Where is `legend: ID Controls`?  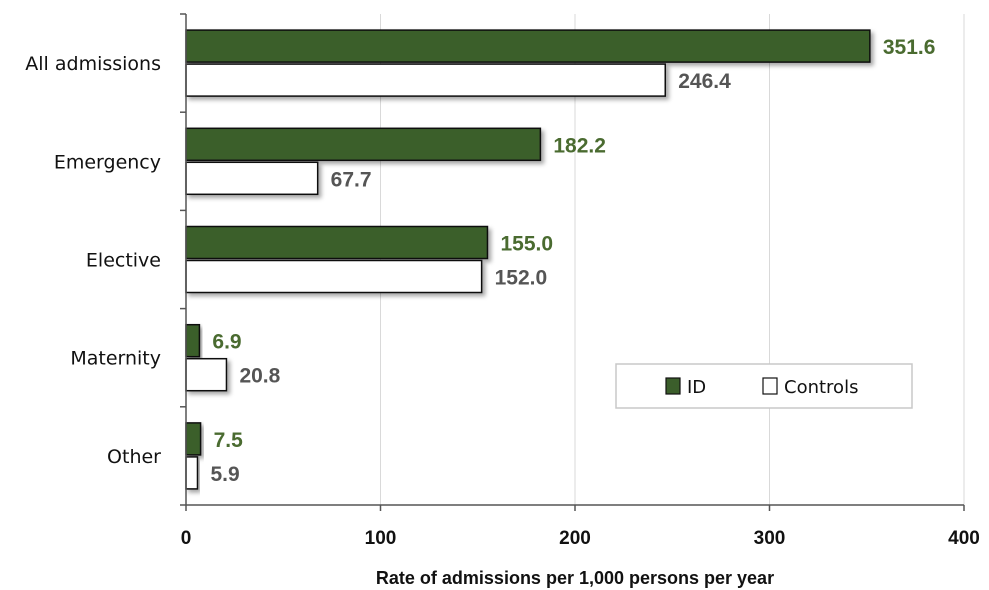 legend: ID Controls is located at coordinates (764, 386).